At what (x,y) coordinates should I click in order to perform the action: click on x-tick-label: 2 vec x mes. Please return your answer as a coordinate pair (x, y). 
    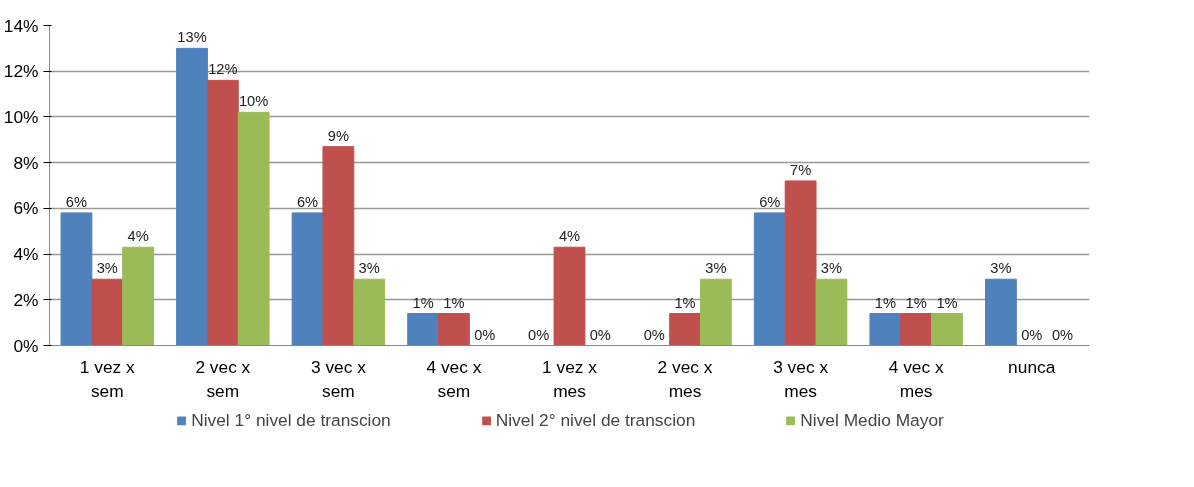
    Looking at the image, I should click on (685, 378).